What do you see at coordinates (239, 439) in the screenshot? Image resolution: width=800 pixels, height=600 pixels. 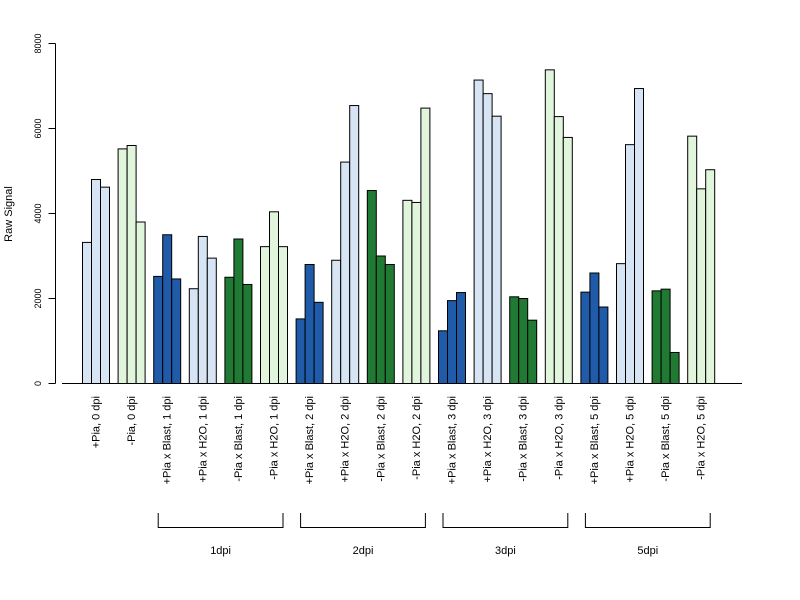 I see `x-tick-label: -Pia x Blast, 1 dpi` at bounding box center [239, 439].